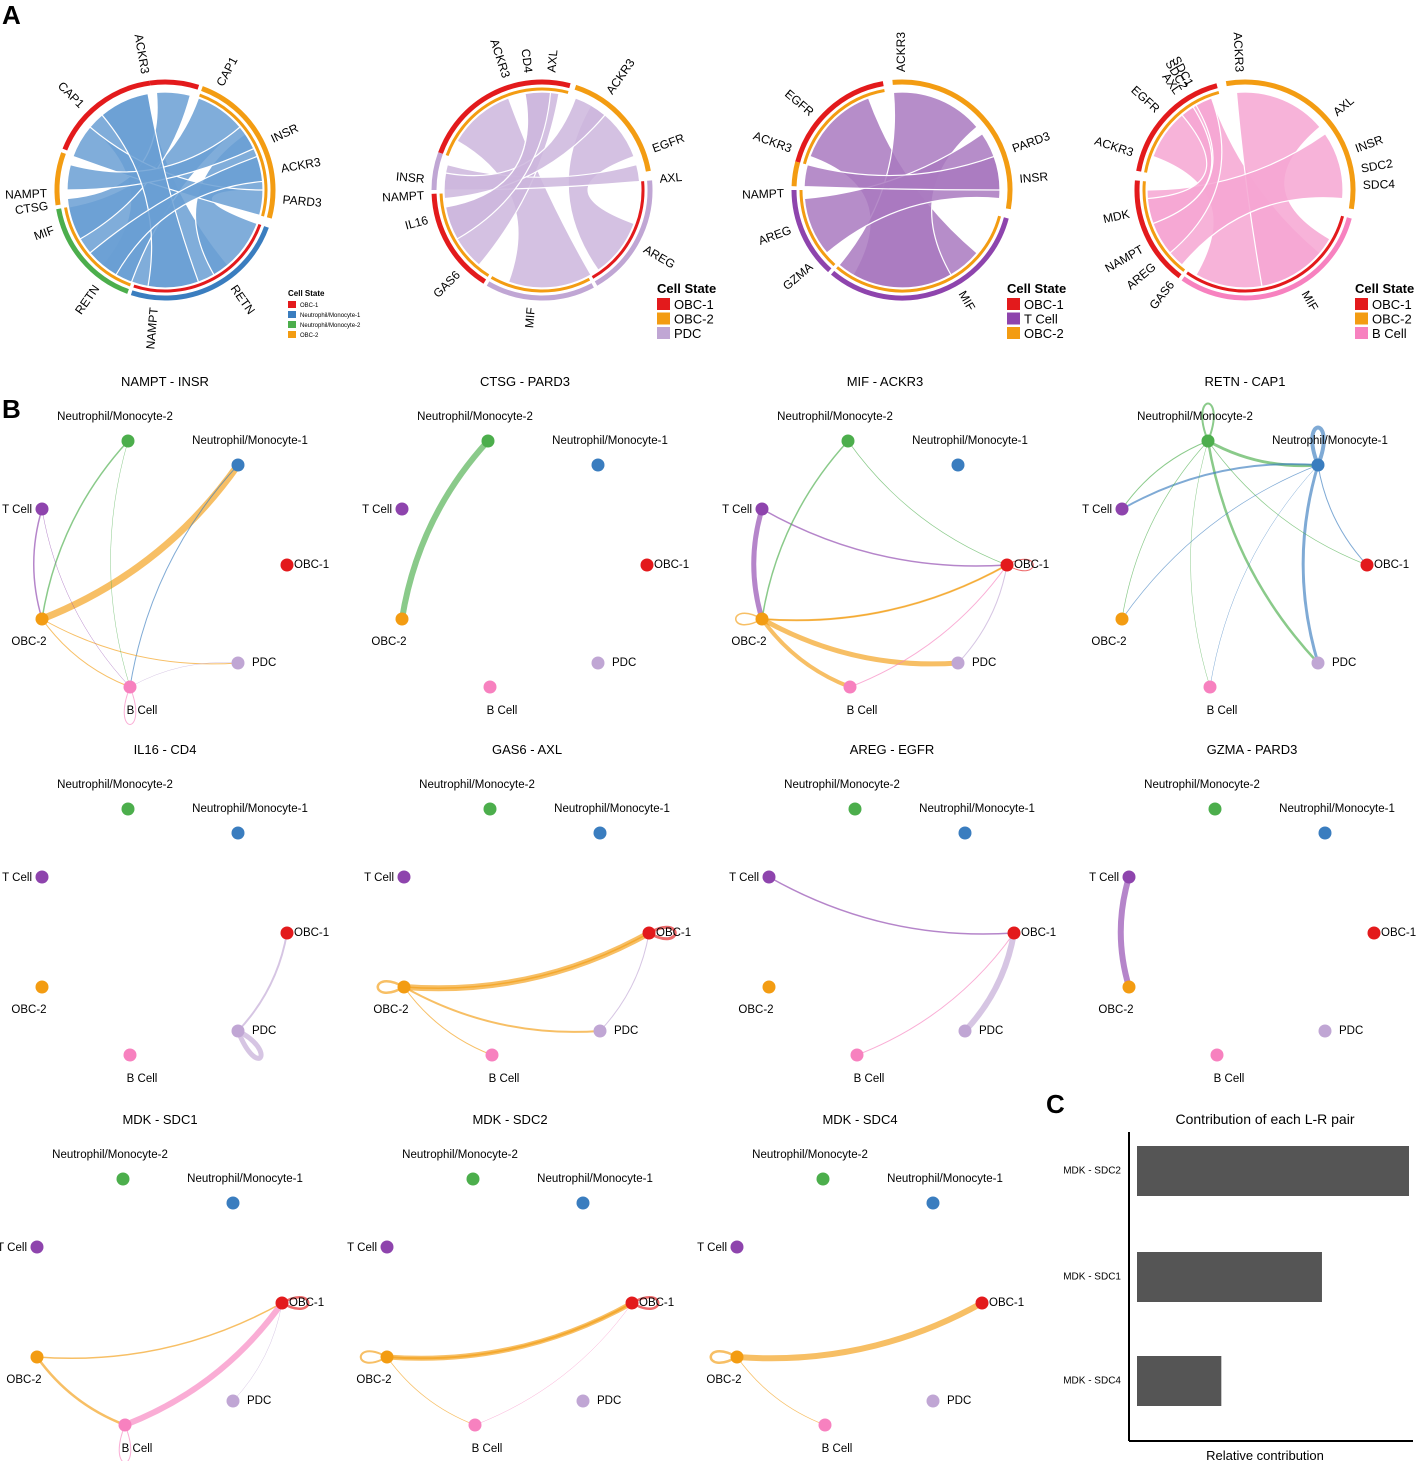 The image size is (1418, 1461). I want to click on bar-category-label: MDK - SDC1, so click(1092, 1277).